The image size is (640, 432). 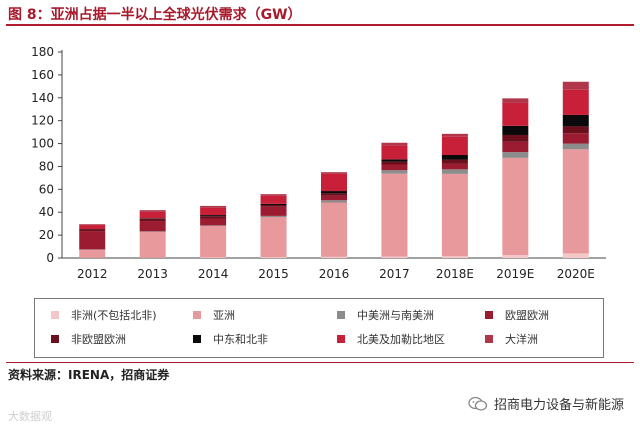 I want to click on legend-label: 大洋洲, so click(x=521, y=339).